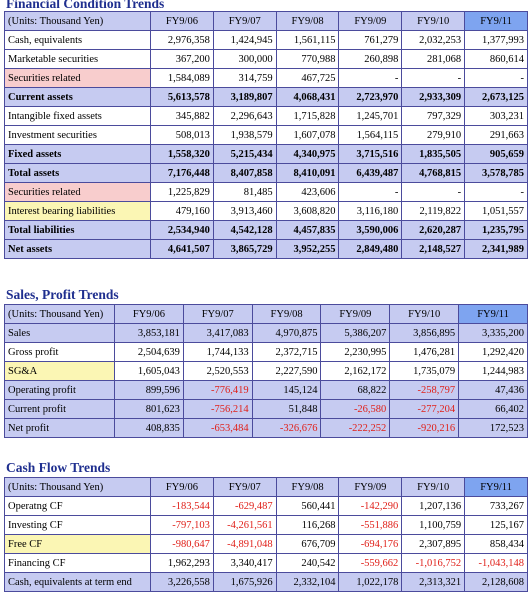 The width and height of the screenshot is (530, 594). Describe the element at coordinates (355, 352) in the screenshot. I see `value-cell: 2,230,995` at that location.